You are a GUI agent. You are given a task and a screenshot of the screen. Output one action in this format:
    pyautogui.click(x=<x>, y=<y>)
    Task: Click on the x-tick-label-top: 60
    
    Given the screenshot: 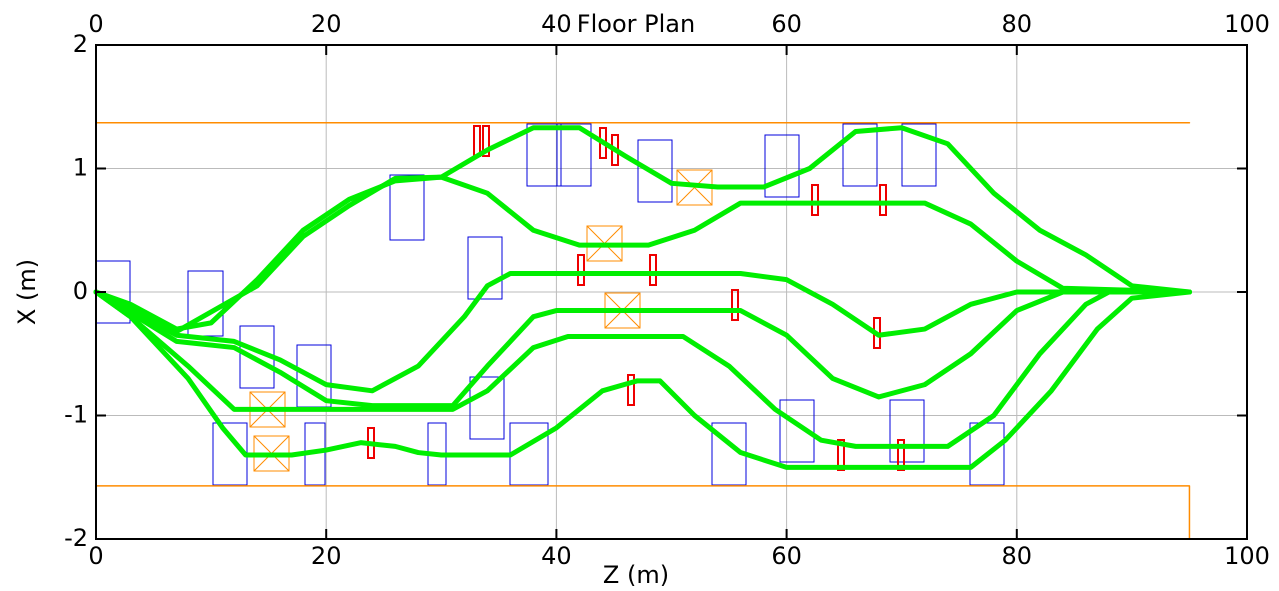 What is the action you would take?
    pyautogui.click(x=786, y=24)
    